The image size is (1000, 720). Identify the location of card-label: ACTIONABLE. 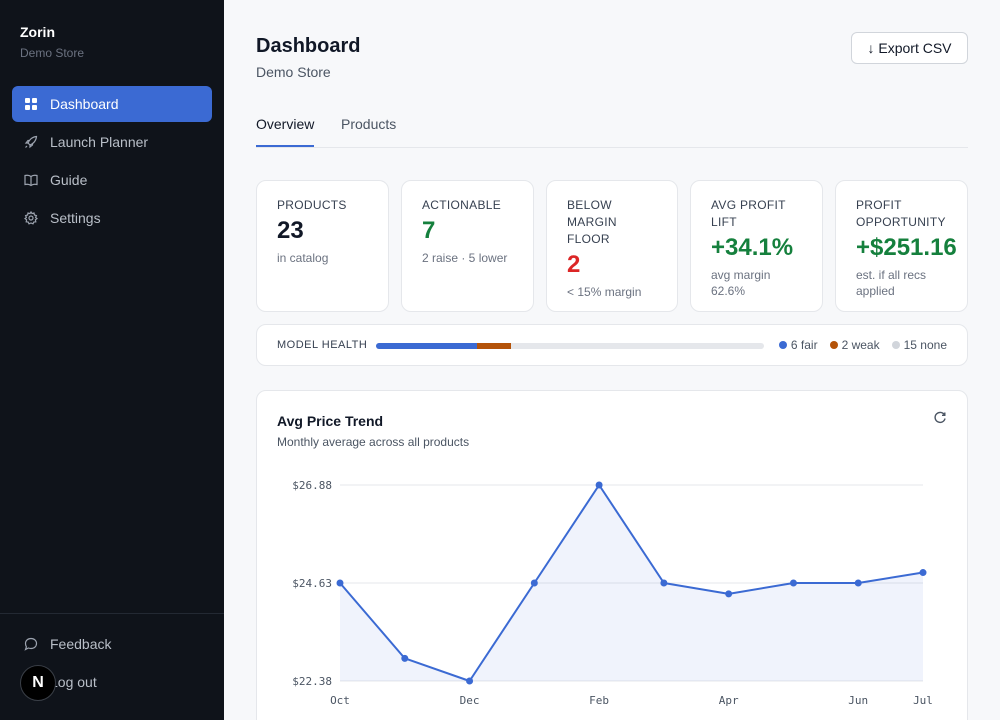
(462, 205).